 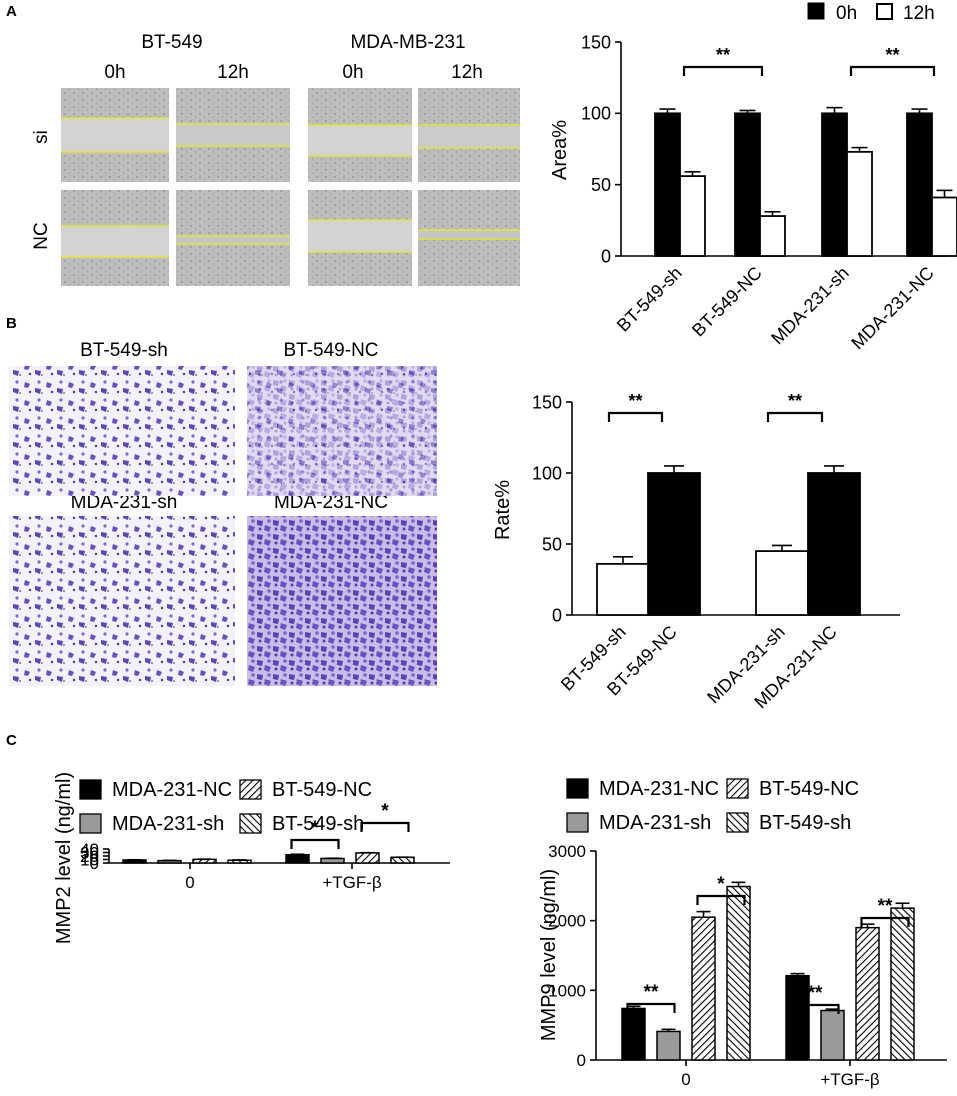 I want to click on x-tick-label: +TGF-β, so click(x=352, y=882).